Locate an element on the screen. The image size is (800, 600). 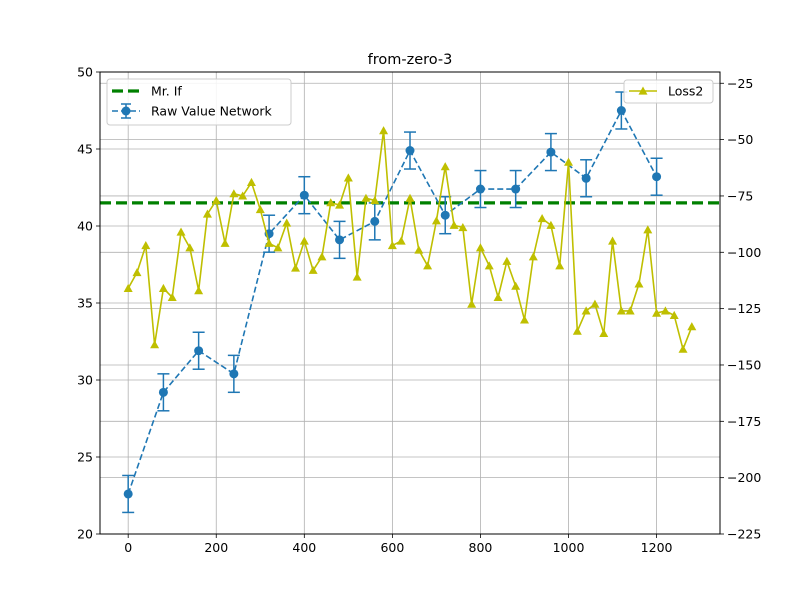
y-left-tick-label: 20 is located at coordinates (85, 534).